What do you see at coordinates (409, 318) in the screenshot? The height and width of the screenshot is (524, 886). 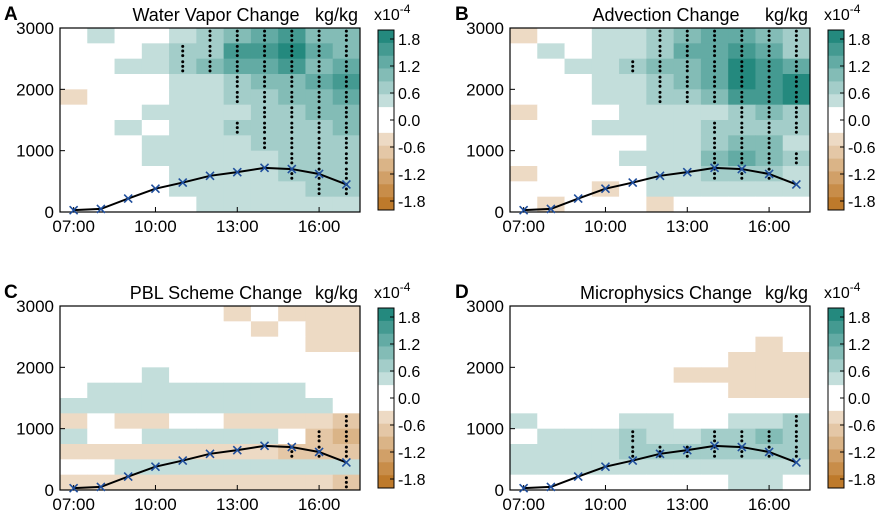 I see `colorbar-tick-label: 1.8` at bounding box center [409, 318].